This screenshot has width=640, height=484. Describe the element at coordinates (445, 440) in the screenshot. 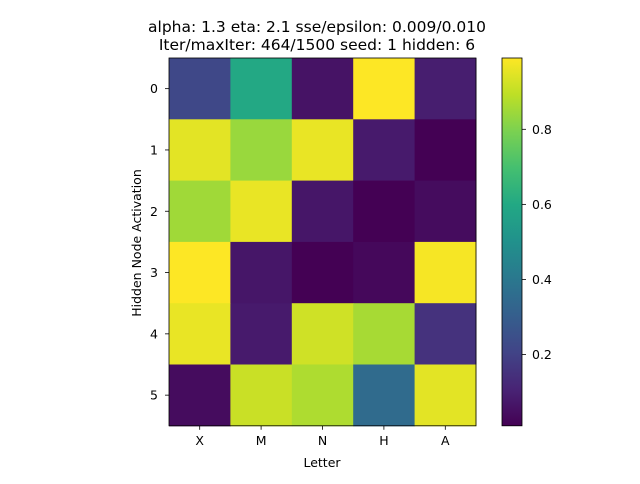

I see `x-tick-label: A` at that location.